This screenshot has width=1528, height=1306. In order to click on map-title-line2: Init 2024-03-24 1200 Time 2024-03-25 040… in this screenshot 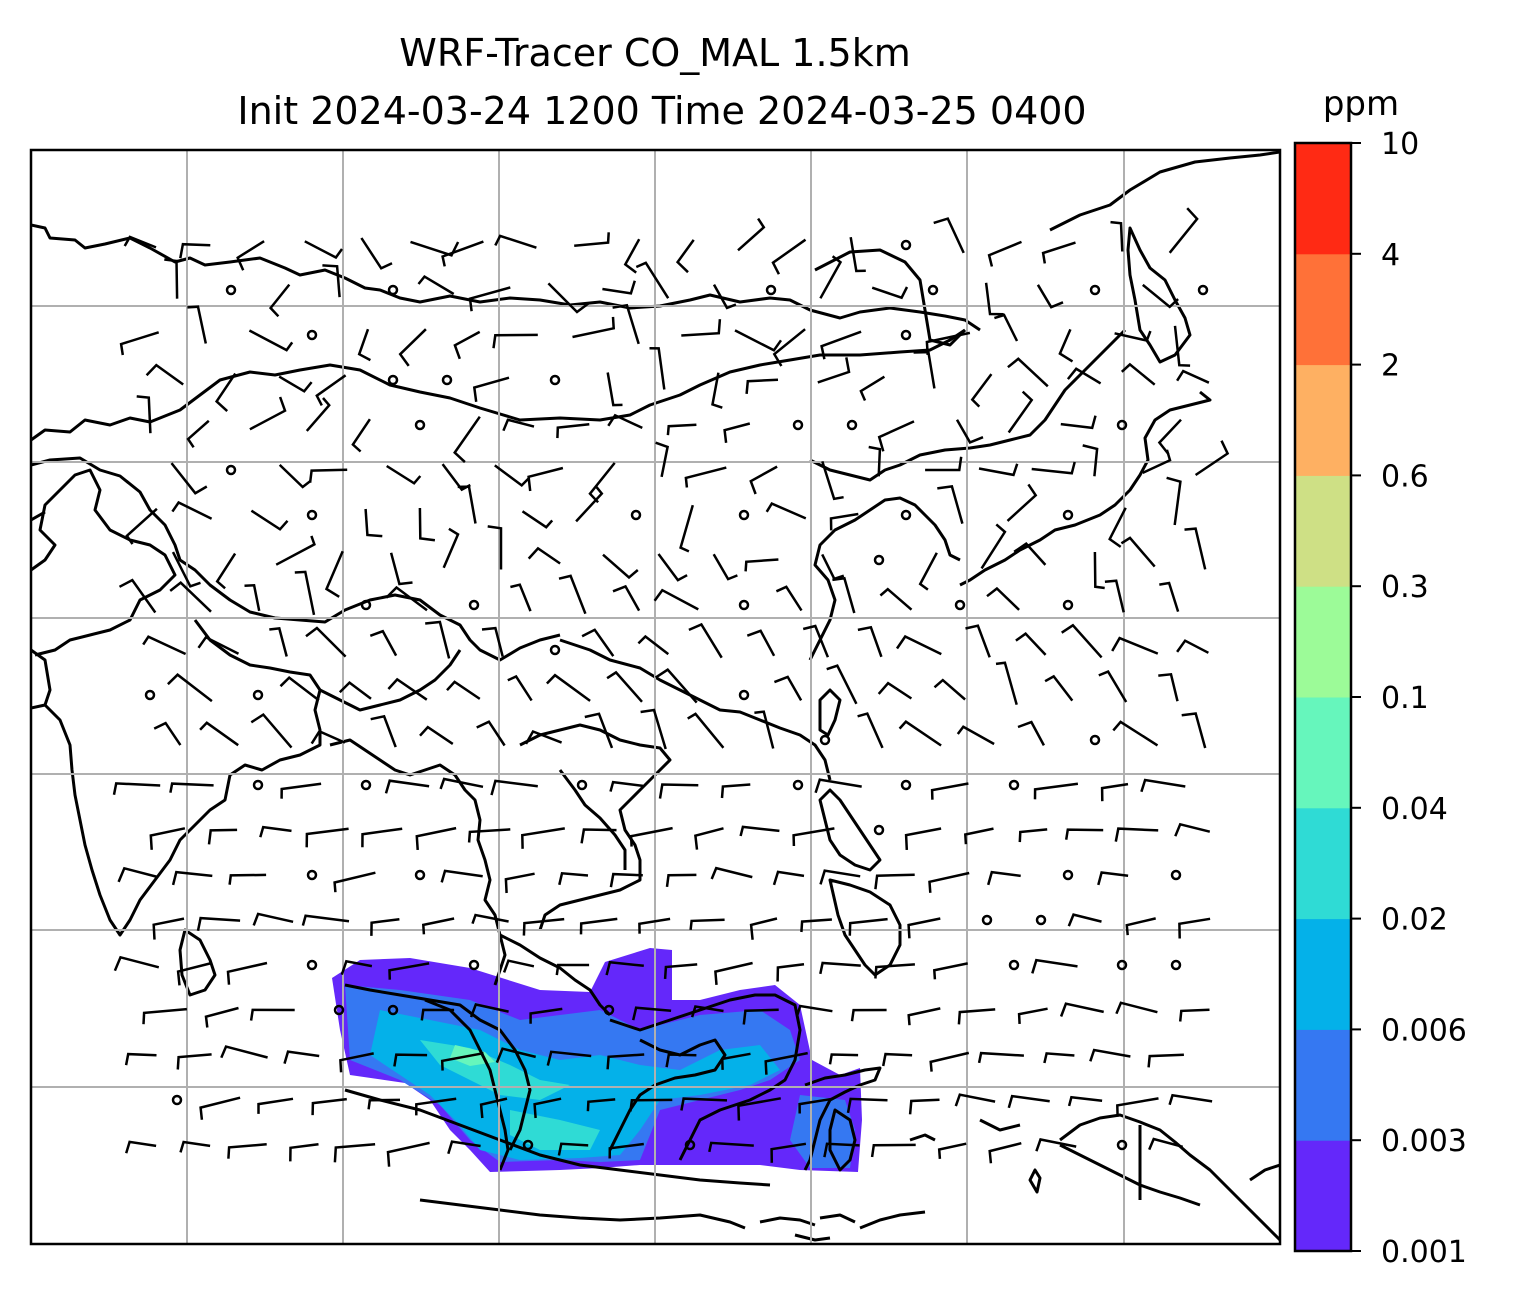, I will do `click(661, 111)`.